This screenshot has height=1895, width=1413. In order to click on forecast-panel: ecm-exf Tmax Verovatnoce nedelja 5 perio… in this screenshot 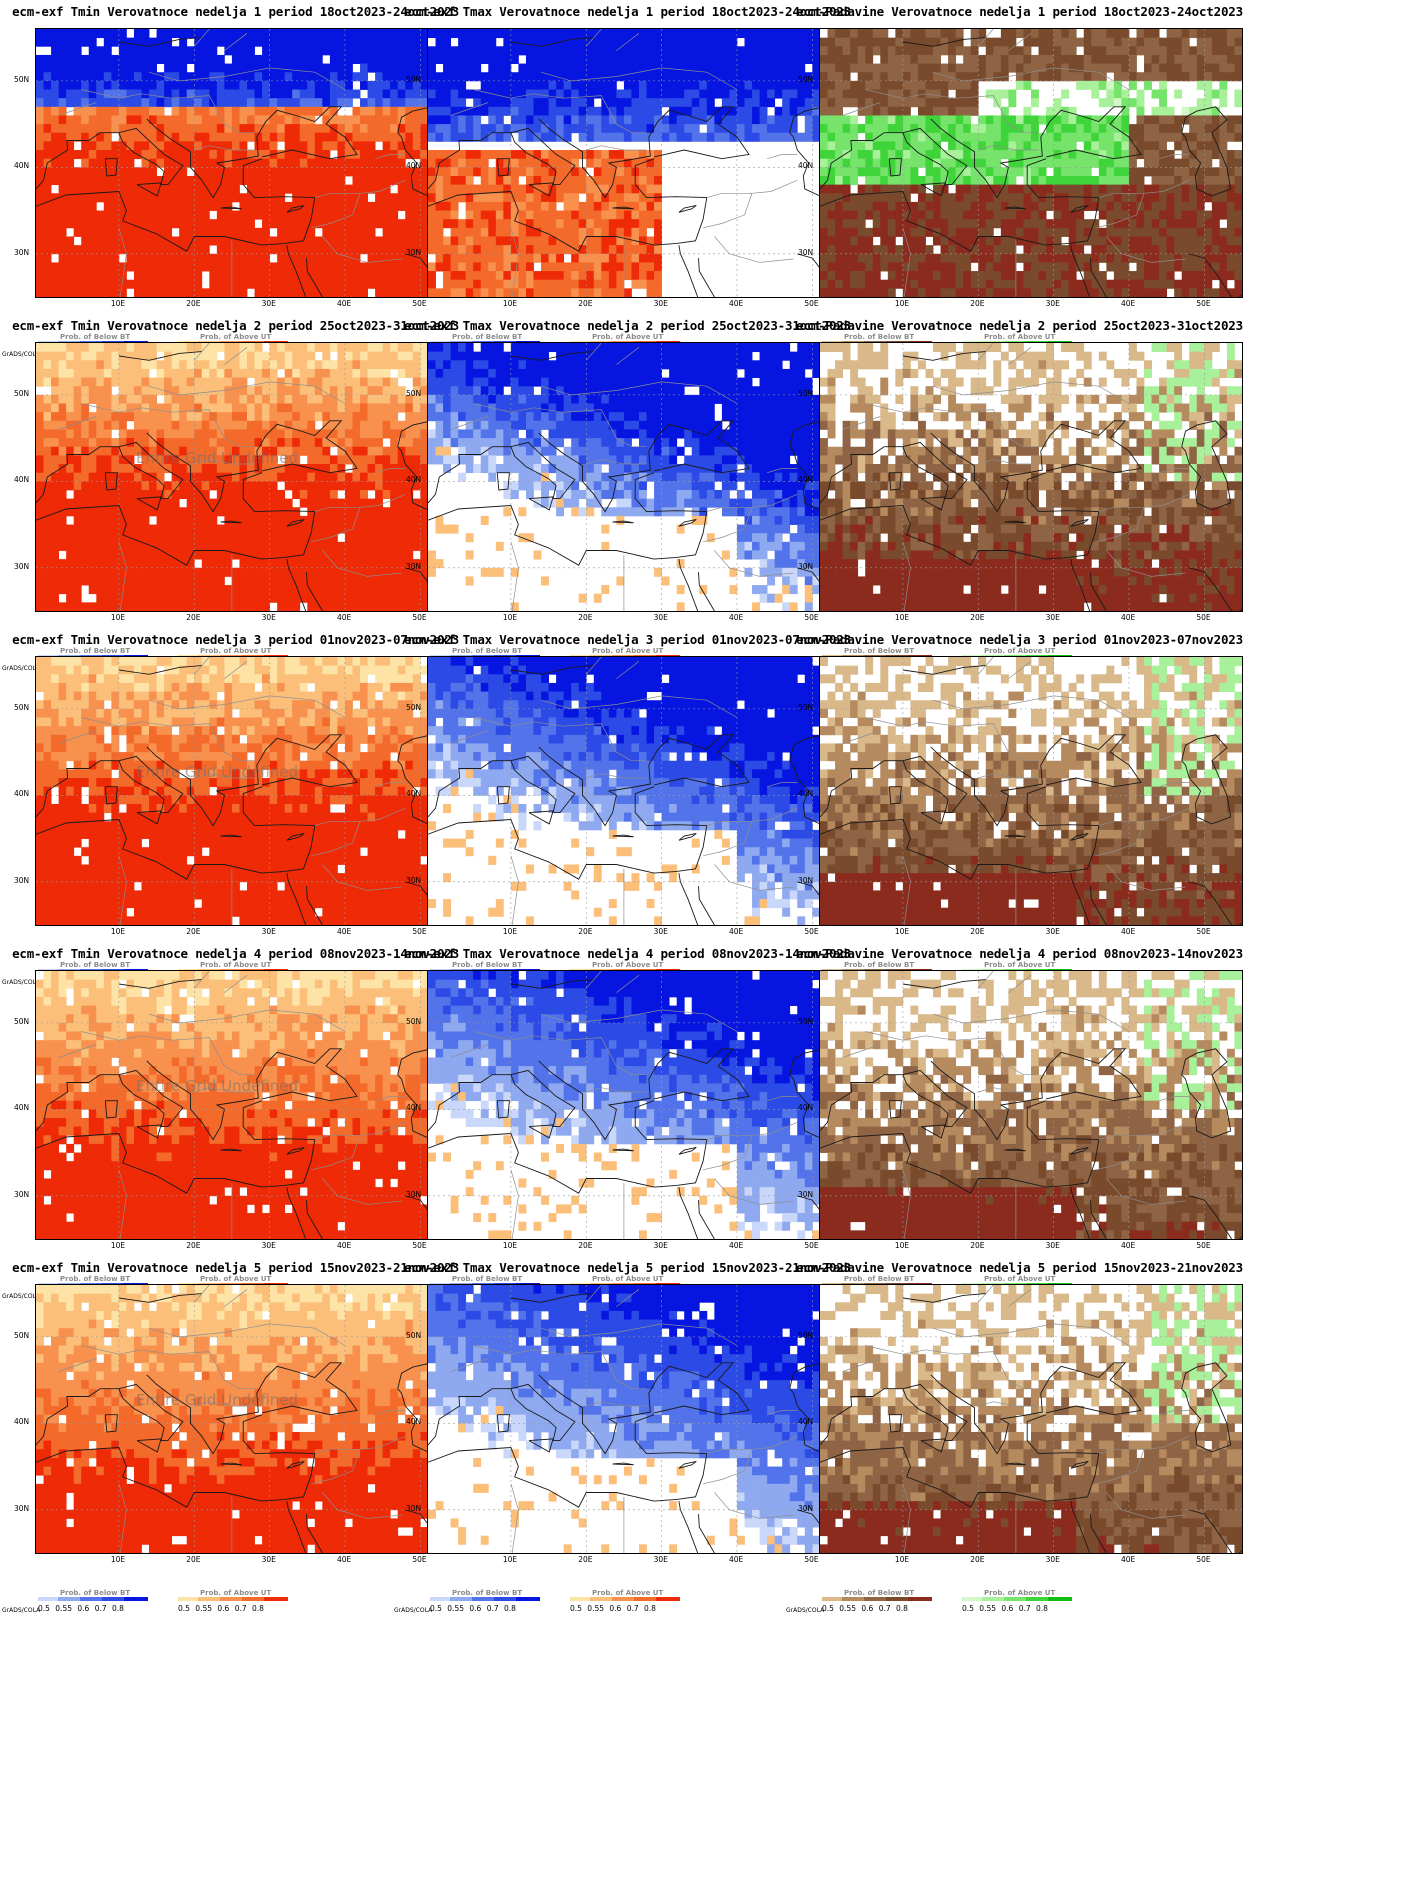, I will do `click(627, 1445)`.